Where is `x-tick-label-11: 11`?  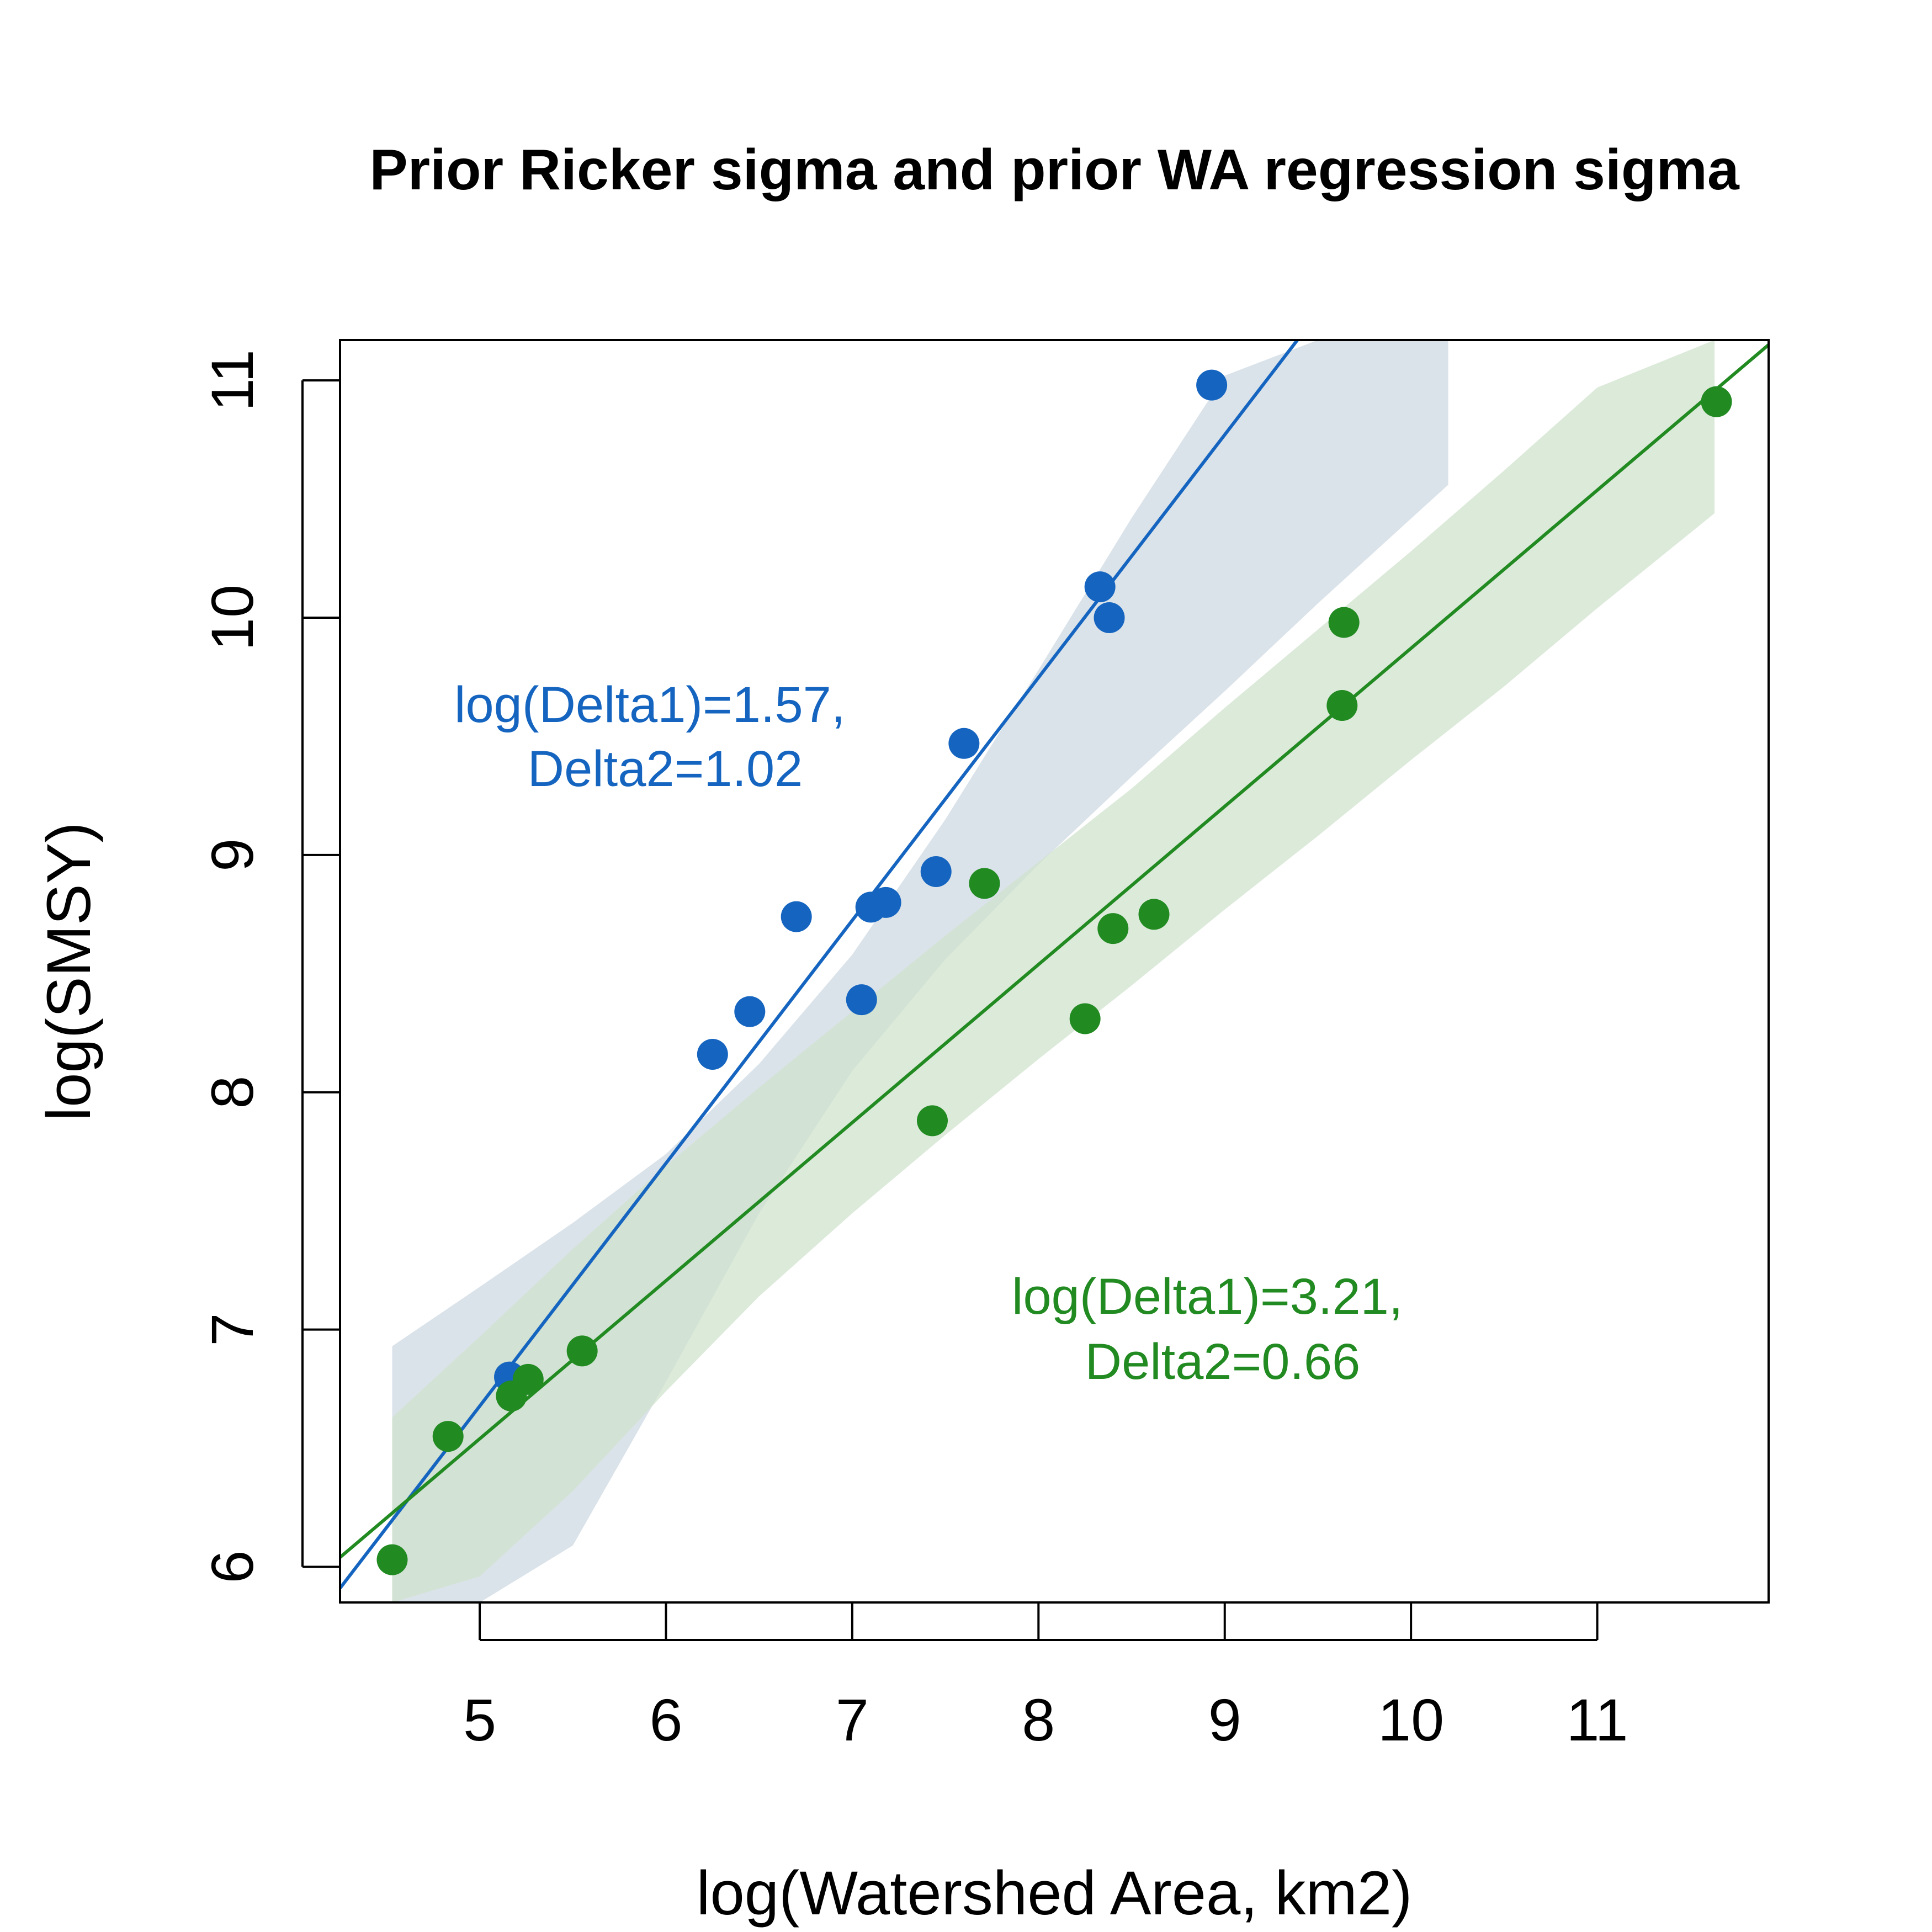 x-tick-label-11: 11 is located at coordinates (1598, 1720).